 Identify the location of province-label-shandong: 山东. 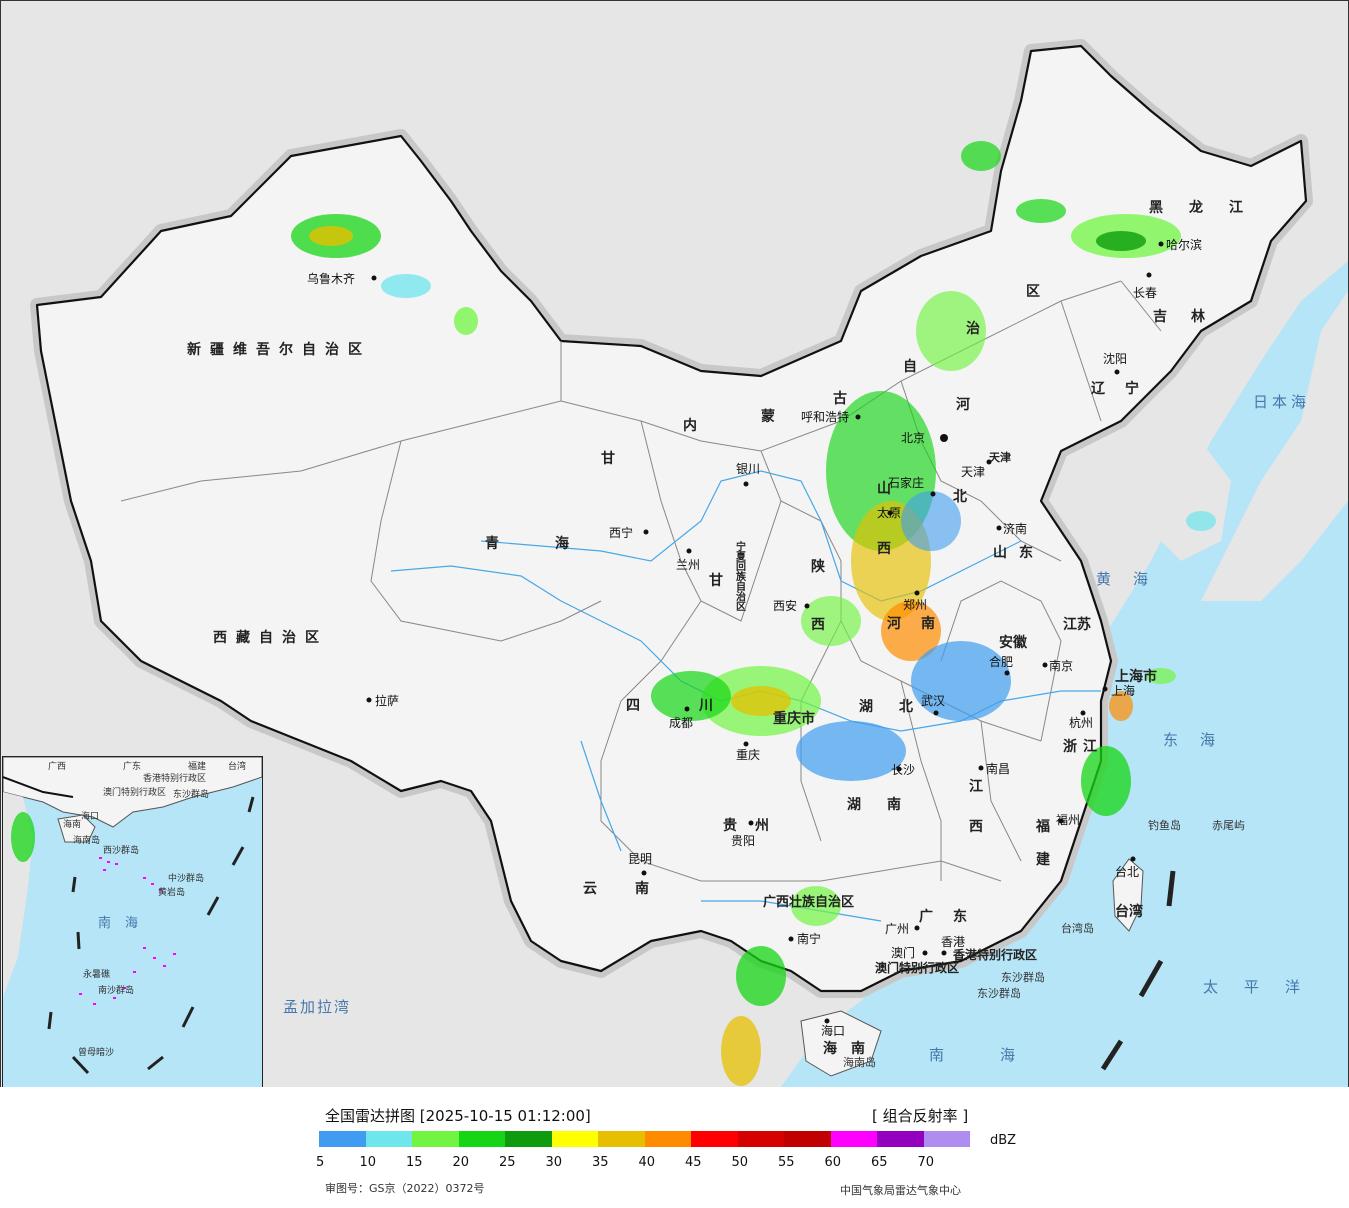
(1019, 552).